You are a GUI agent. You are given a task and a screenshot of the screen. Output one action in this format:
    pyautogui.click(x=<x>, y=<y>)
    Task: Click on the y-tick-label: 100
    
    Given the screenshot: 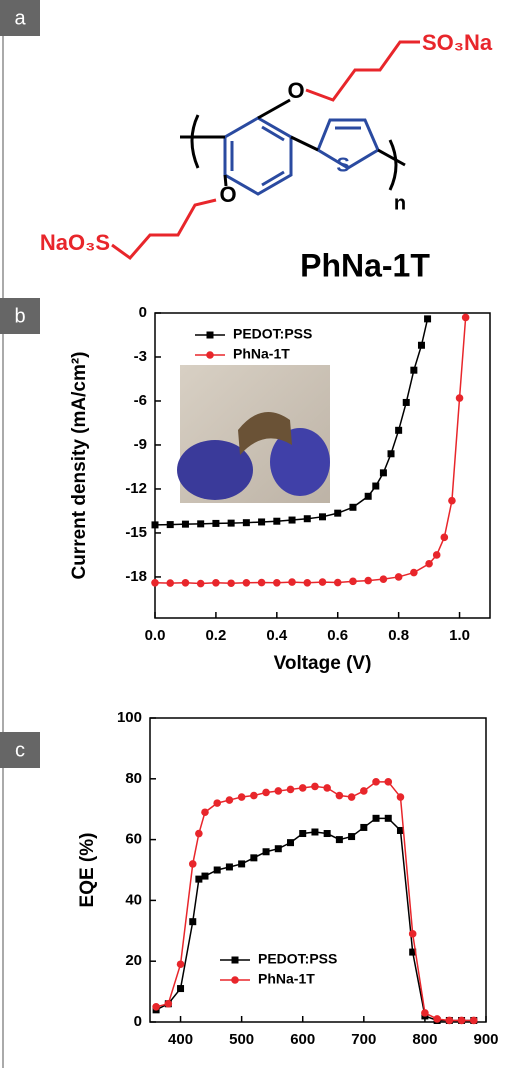 What is the action you would take?
    pyautogui.click(x=129, y=717)
    